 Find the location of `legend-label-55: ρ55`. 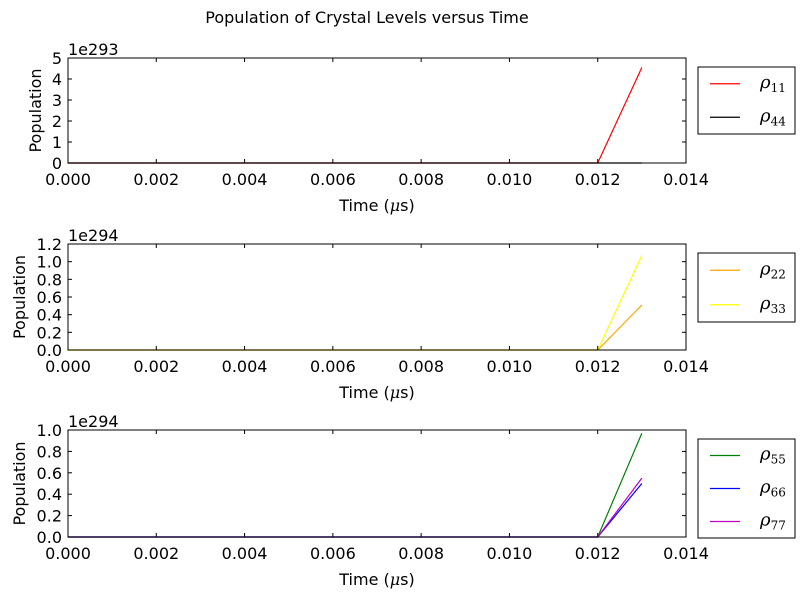

legend-label-55: ρ55 is located at coordinates (772, 455).